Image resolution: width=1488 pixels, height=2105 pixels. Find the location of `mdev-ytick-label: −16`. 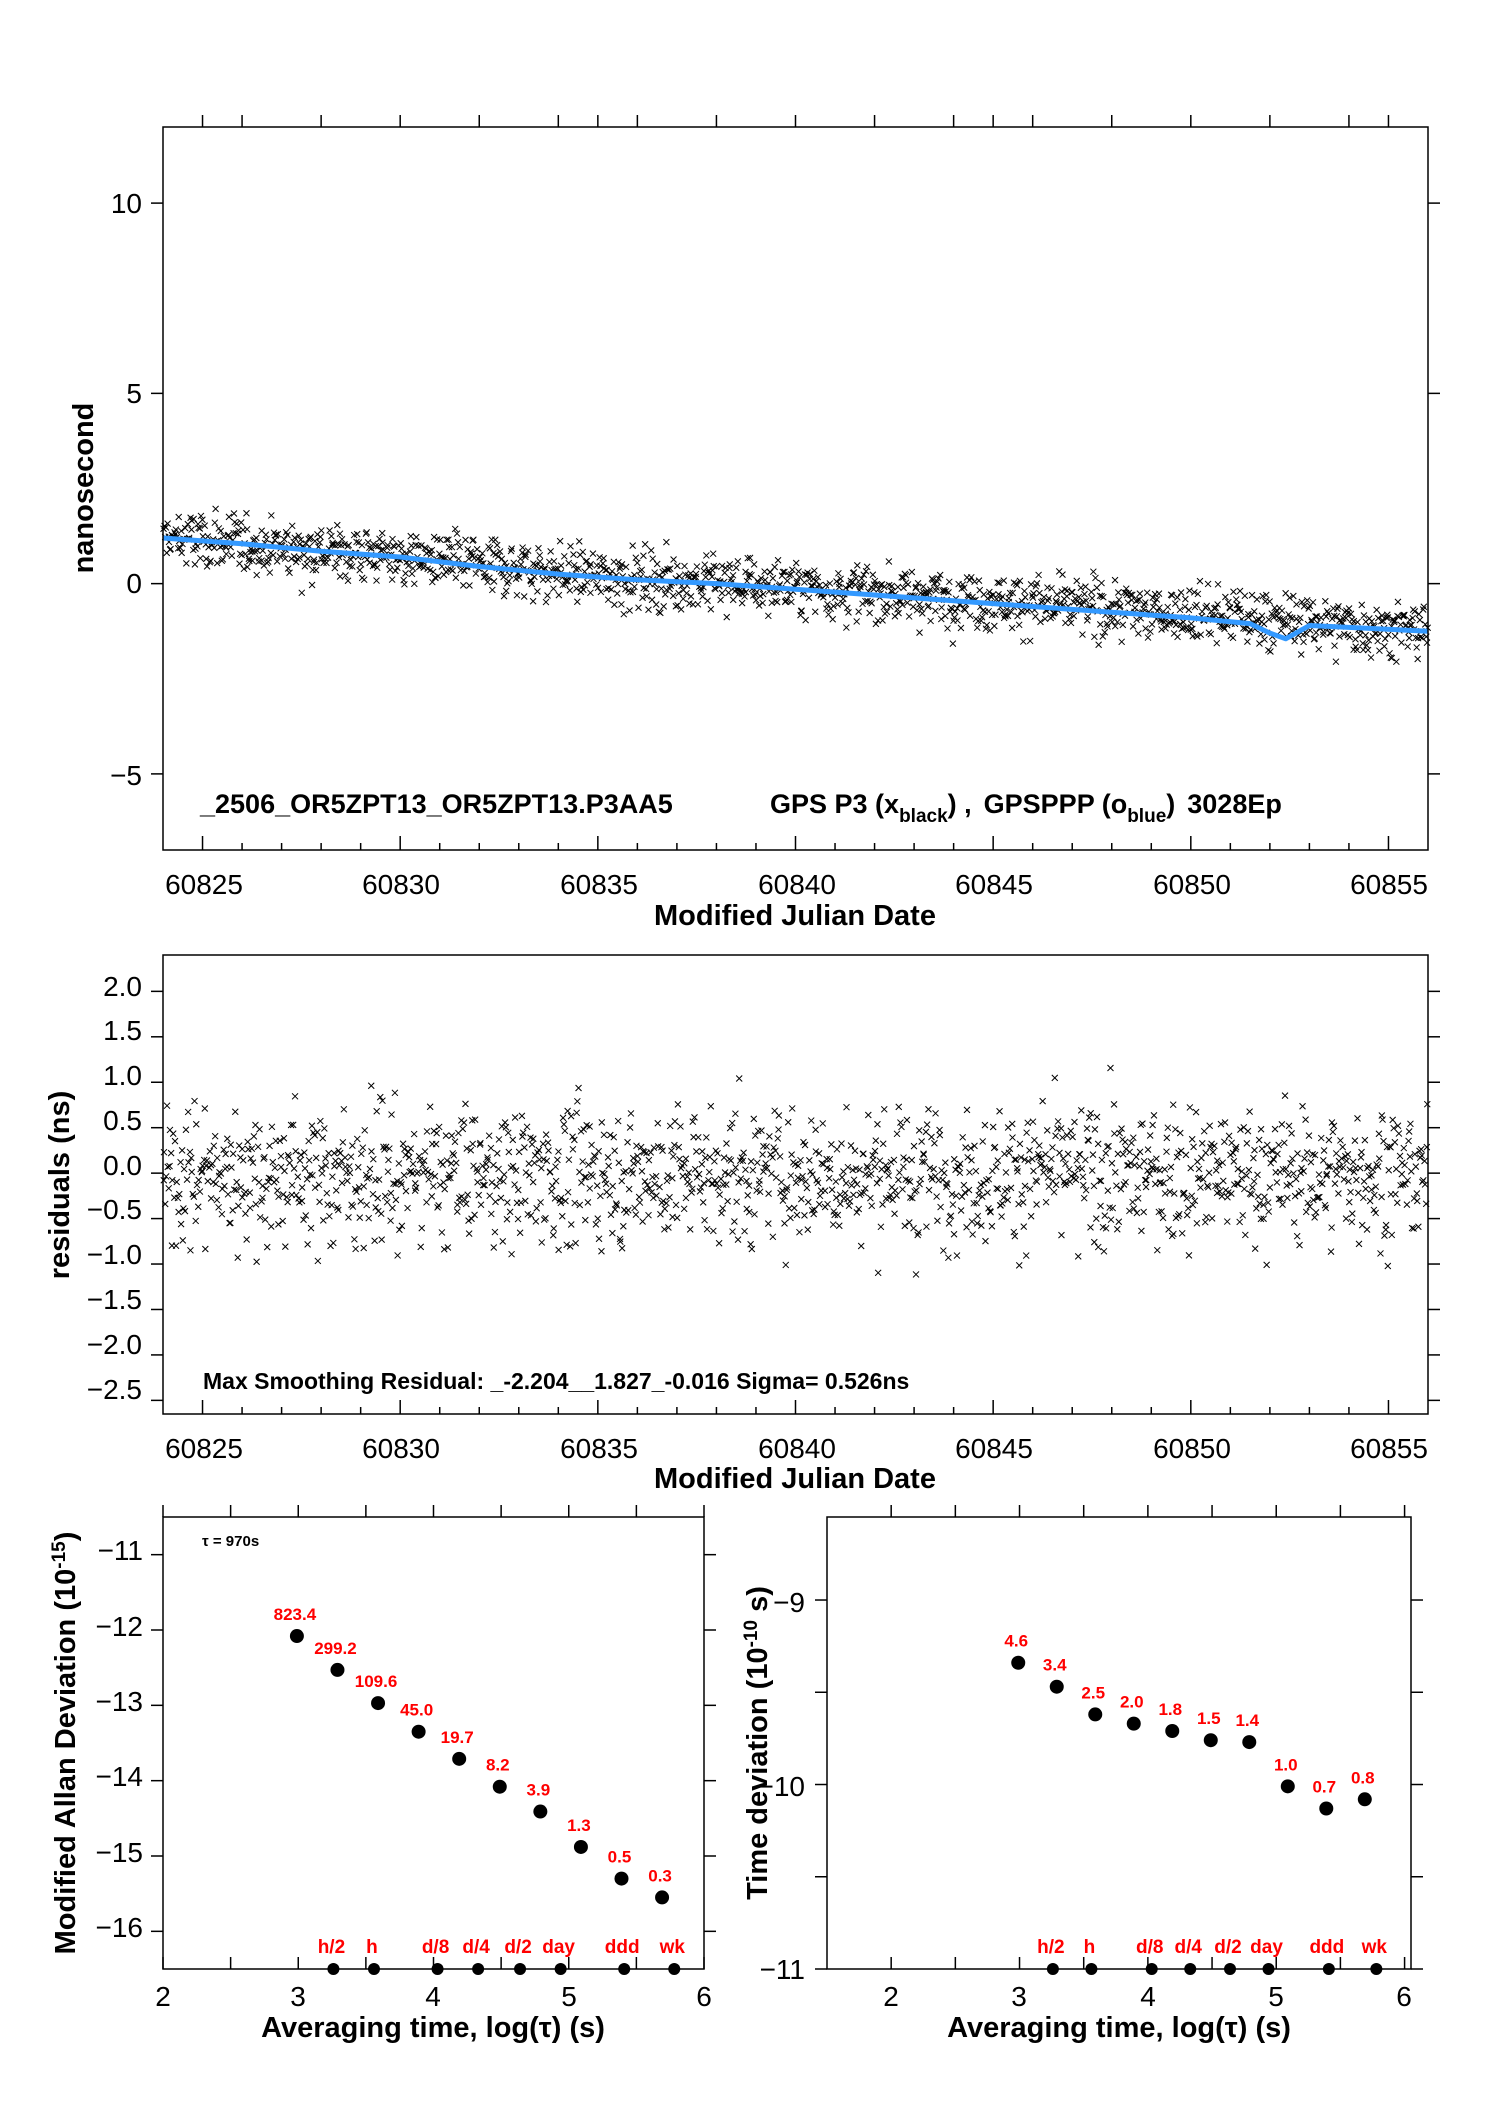

mdev-ytick-label: −16 is located at coordinates (120, 1927).